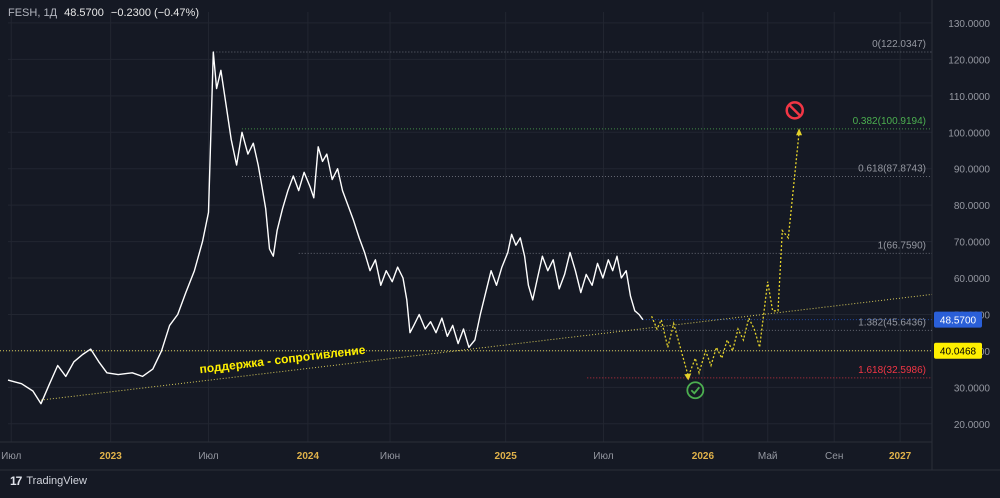 Image resolution: width=1000 pixels, height=498 pixels. What do you see at coordinates (972, 243) in the screenshot?
I see `y-tick-label: 70.0000` at bounding box center [972, 243].